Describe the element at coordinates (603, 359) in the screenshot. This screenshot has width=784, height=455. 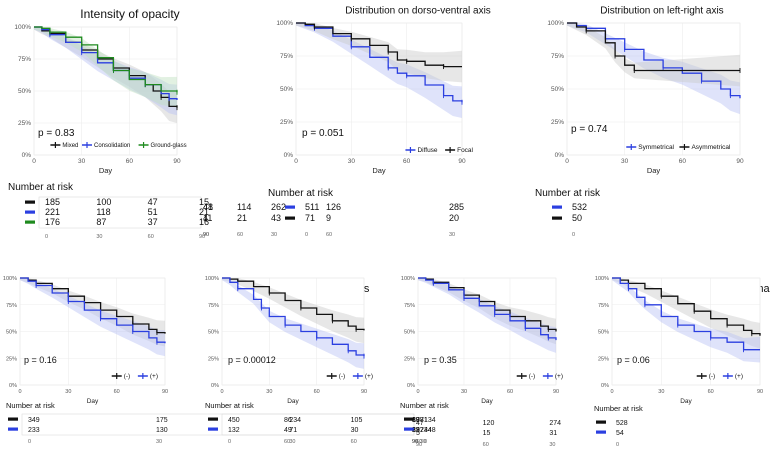
I see `y-tick-label: 25%` at that location.